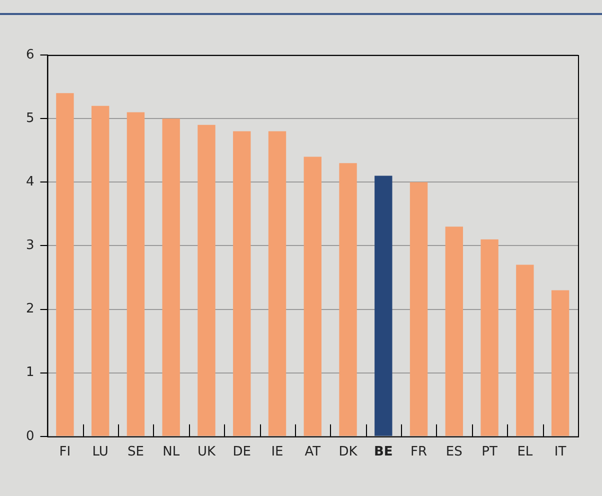 The width and height of the screenshot is (602, 496). What do you see at coordinates (30, 309) in the screenshot?
I see `y-tick-label: 2` at bounding box center [30, 309].